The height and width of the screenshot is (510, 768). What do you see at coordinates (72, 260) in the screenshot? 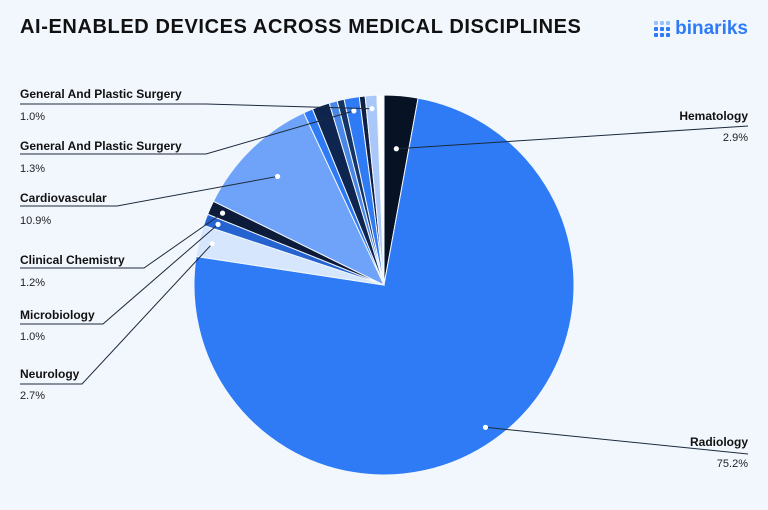
I see `slice-label-name: Clinical Chemistry` at bounding box center [72, 260].